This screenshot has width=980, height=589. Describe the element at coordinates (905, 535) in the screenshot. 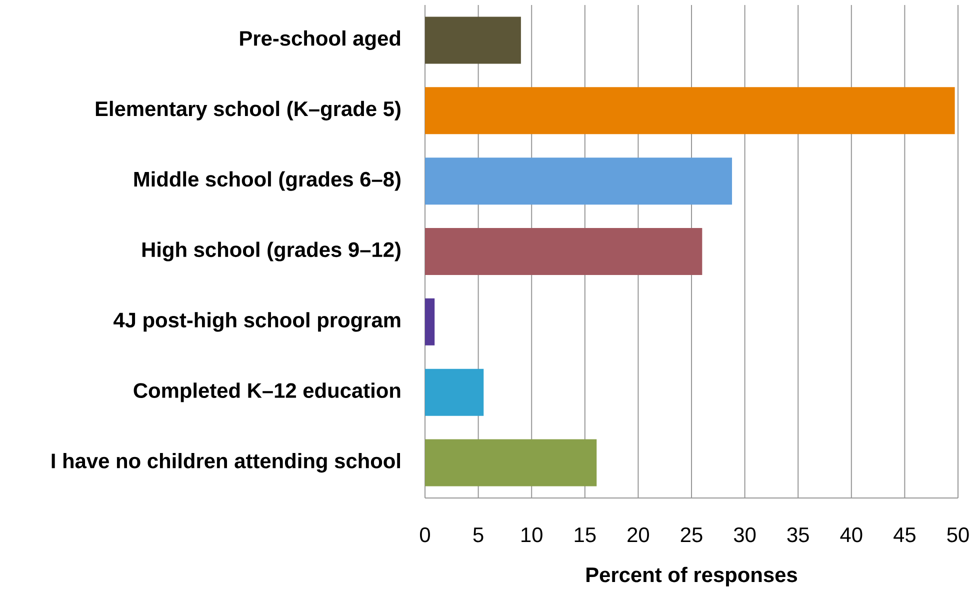

I see `x-tick-label: 45` at that location.